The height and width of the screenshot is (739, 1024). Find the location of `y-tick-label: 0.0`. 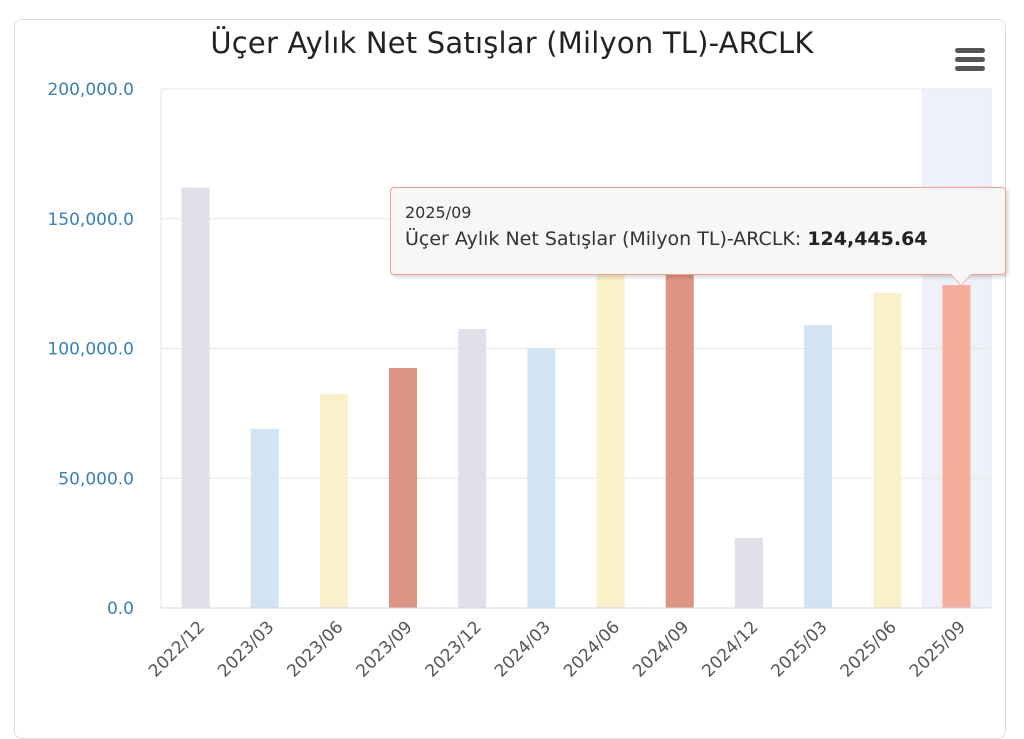

y-tick-label: 0.0 is located at coordinates (120, 609).